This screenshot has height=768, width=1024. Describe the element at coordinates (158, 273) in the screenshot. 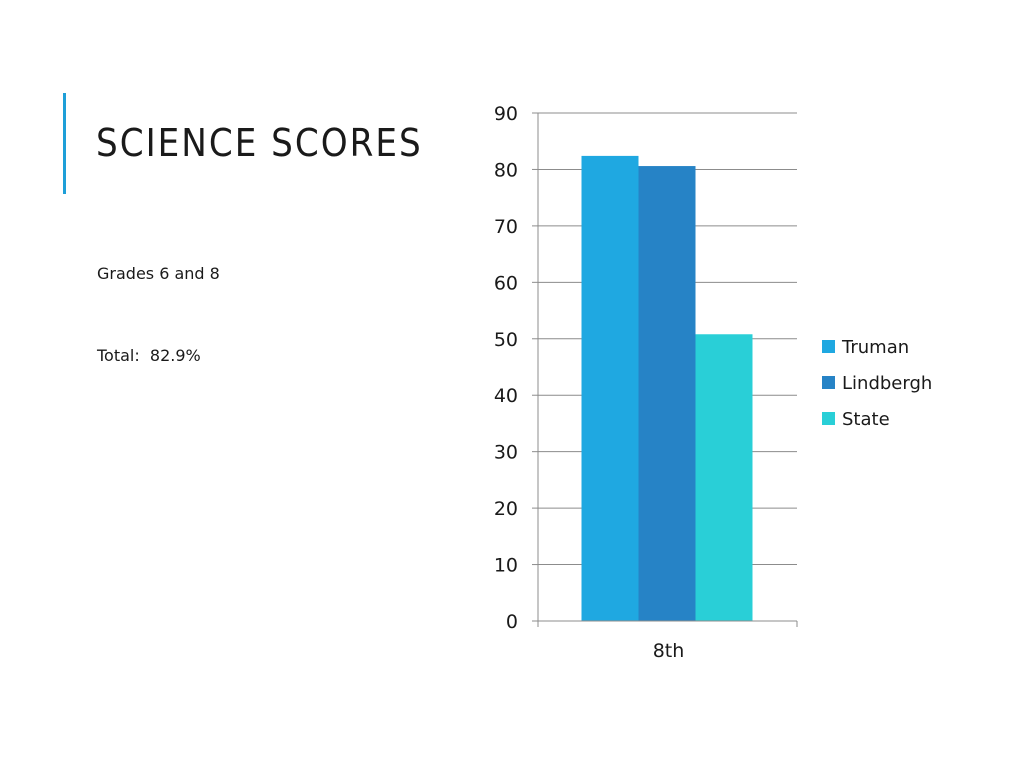

I see `slide-subtitle: Grades 6 and 8` at that location.